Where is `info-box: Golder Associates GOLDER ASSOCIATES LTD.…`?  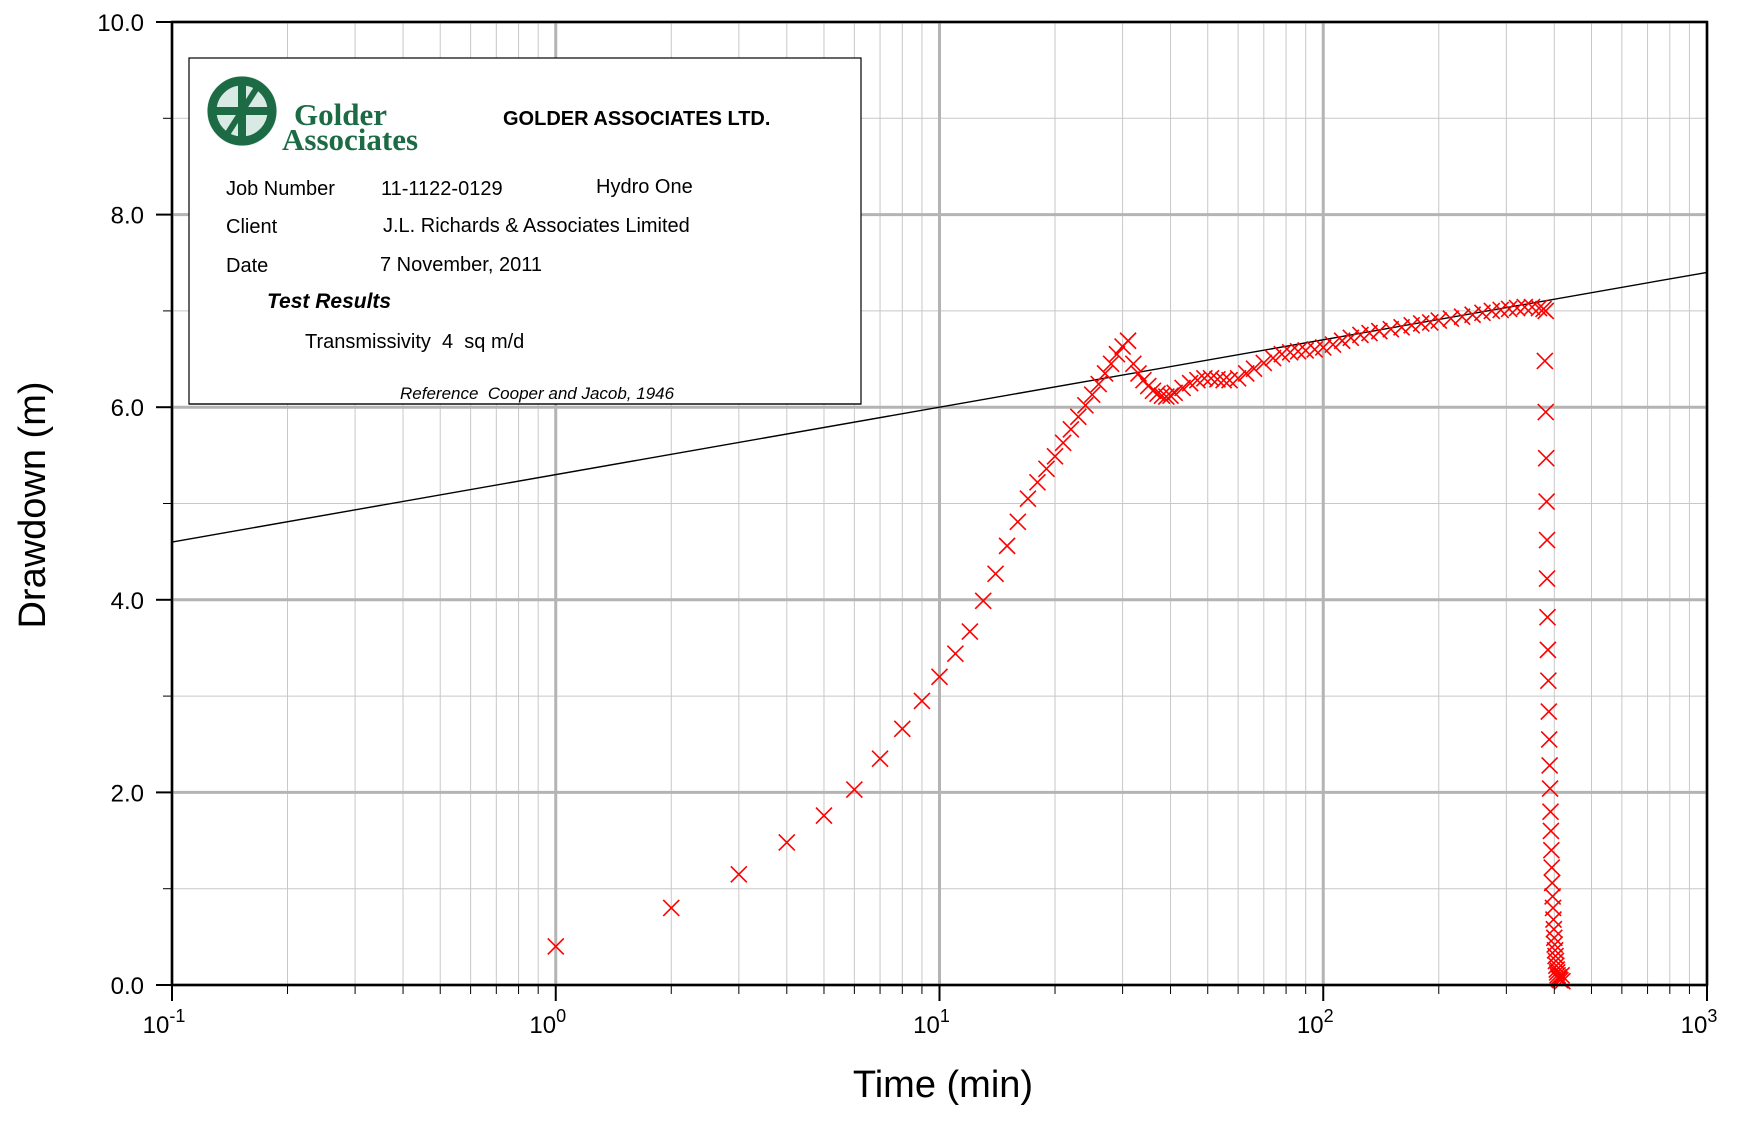 info-box: Golder Associates GOLDER ASSOCIATES LTD.… is located at coordinates (525, 231).